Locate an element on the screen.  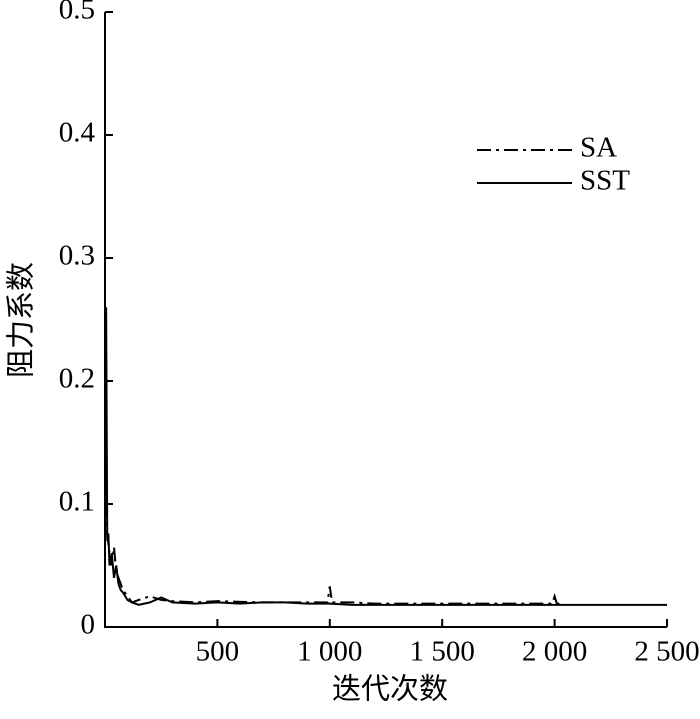
y-tick-label: 0.2 is located at coordinates (77, 379).